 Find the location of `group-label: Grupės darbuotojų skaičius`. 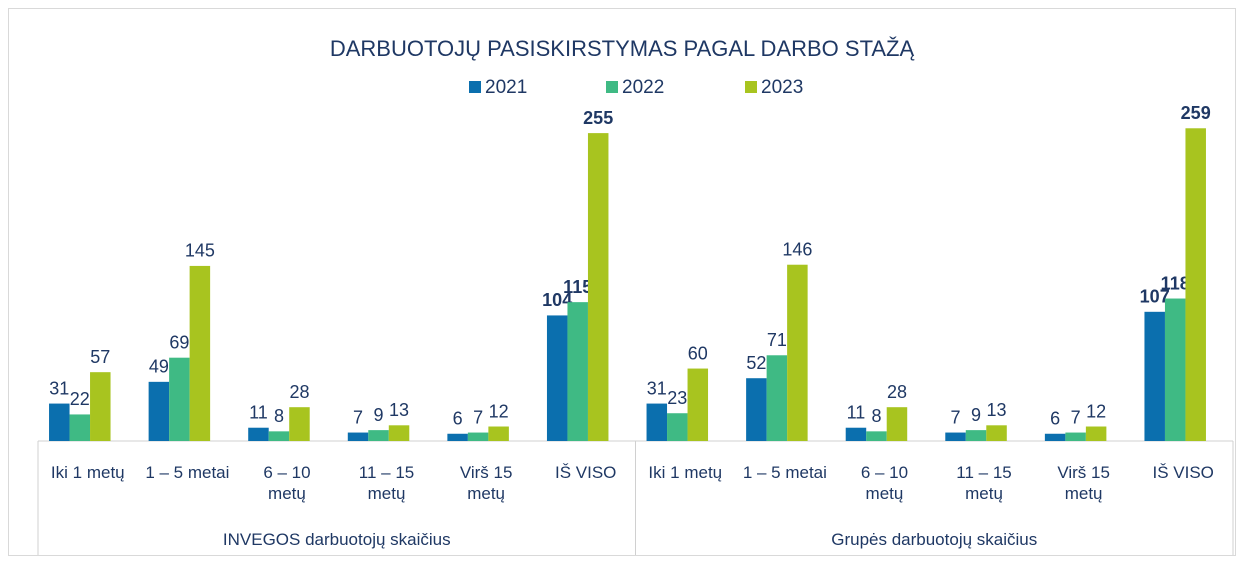

group-label: Grupės darbuotojų skaičius is located at coordinates (934, 539).